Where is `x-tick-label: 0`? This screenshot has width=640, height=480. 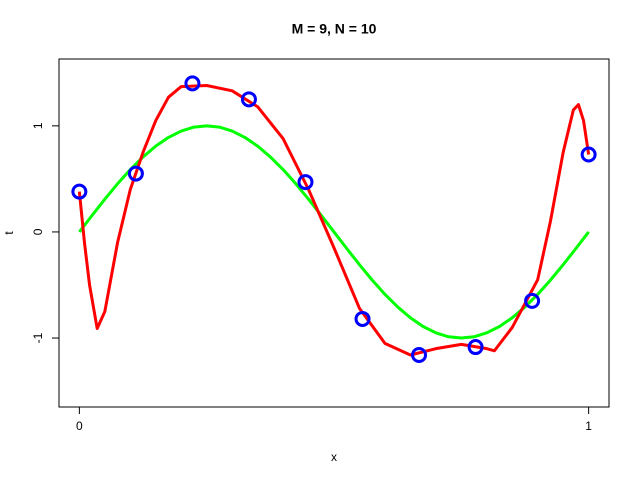 x-tick-label: 0 is located at coordinates (79, 426).